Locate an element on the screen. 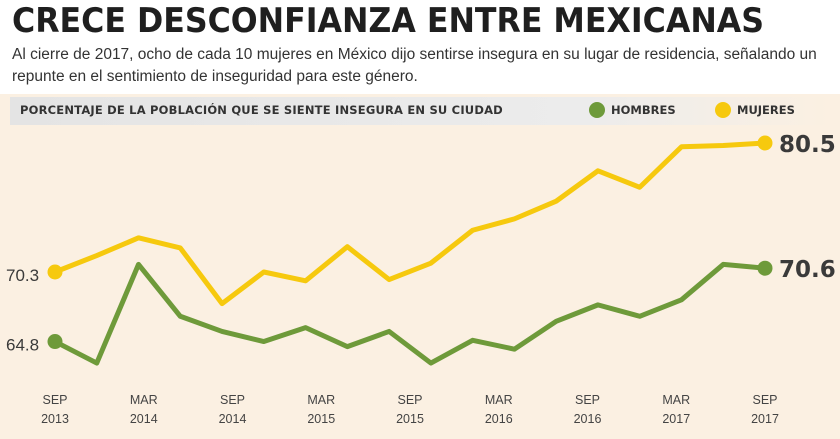  end-point-mujeres is located at coordinates (765, 143).